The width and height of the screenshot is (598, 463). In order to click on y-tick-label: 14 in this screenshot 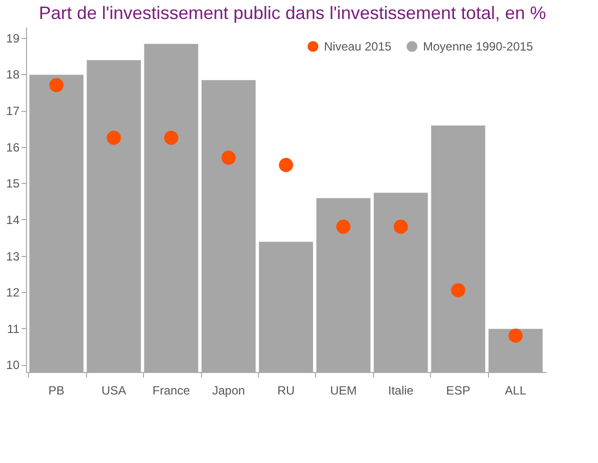, I will do `click(13, 219)`.